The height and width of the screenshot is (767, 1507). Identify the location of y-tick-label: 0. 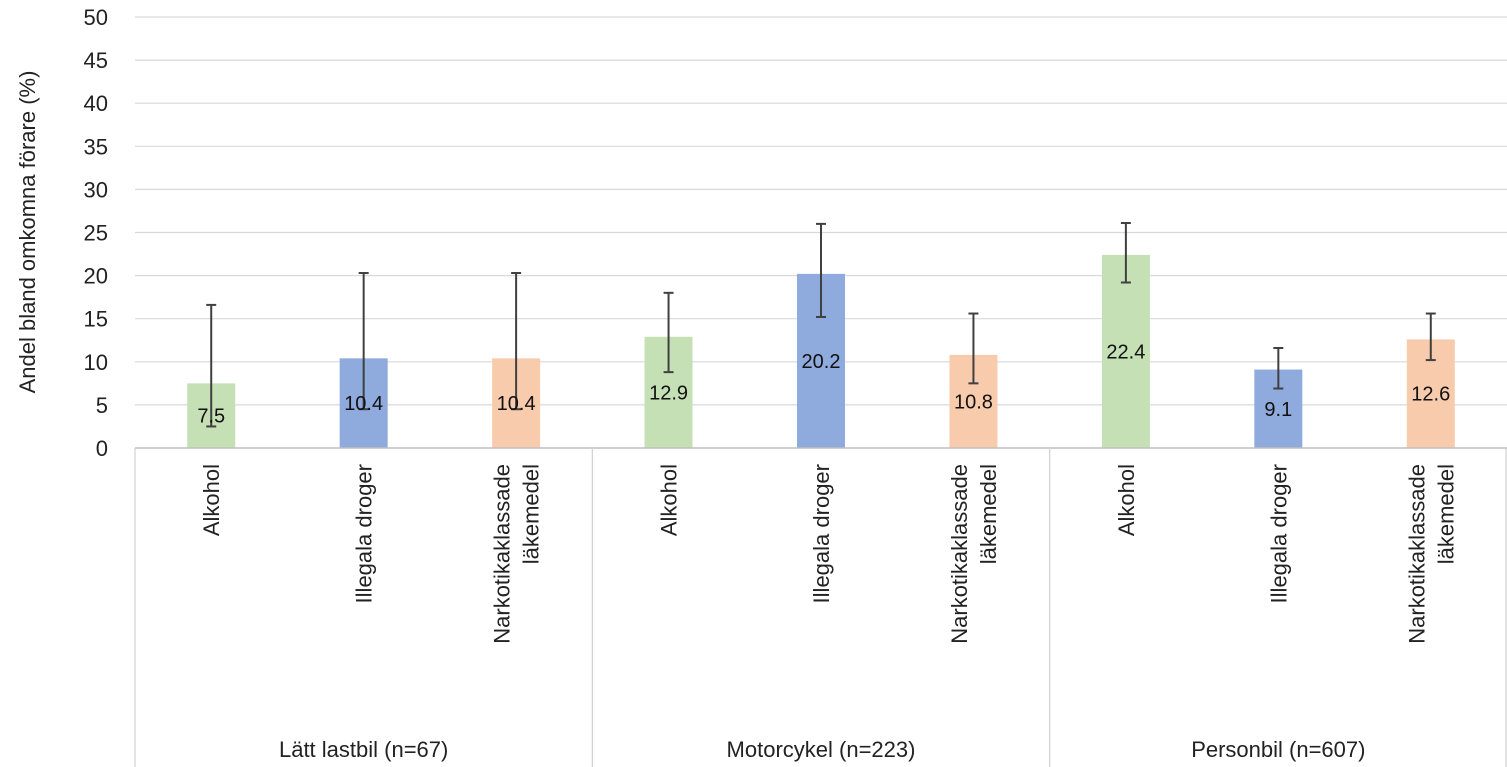
(102, 448).